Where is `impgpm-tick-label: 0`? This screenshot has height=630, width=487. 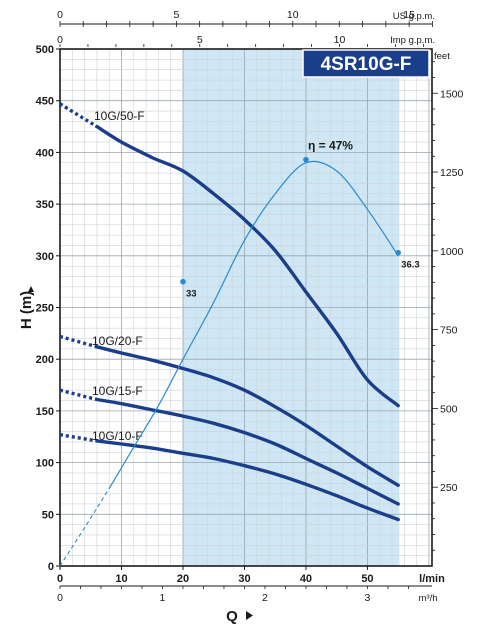 impgpm-tick-label: 0 is located at coordinates (60, 40).